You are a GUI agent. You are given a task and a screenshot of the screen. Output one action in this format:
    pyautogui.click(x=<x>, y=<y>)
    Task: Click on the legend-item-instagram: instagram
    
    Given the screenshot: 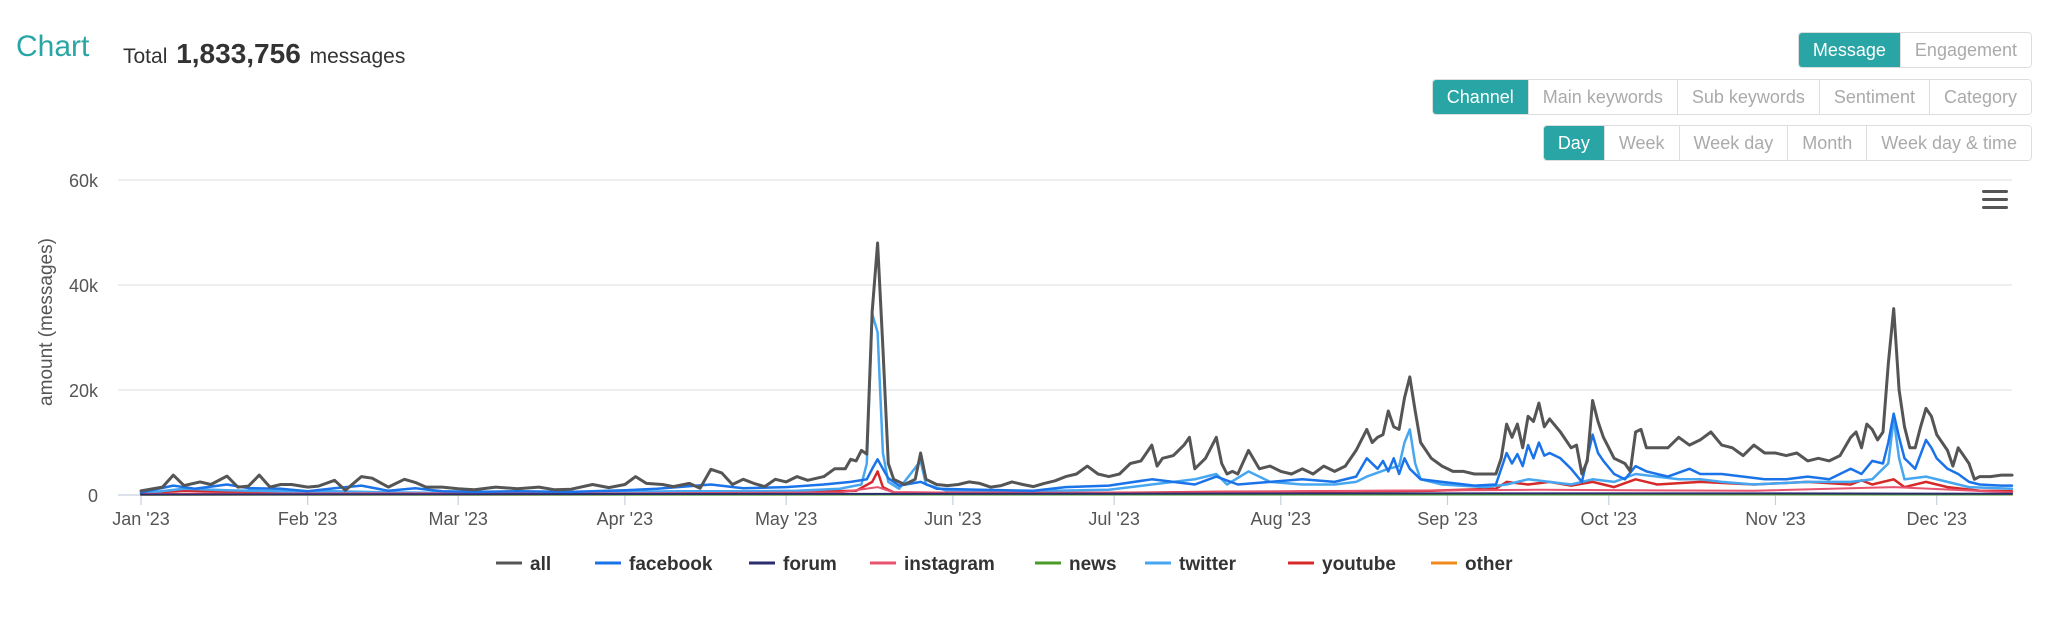 What is the action you would take?
    pyautogui.click(x=949, y=564)
    